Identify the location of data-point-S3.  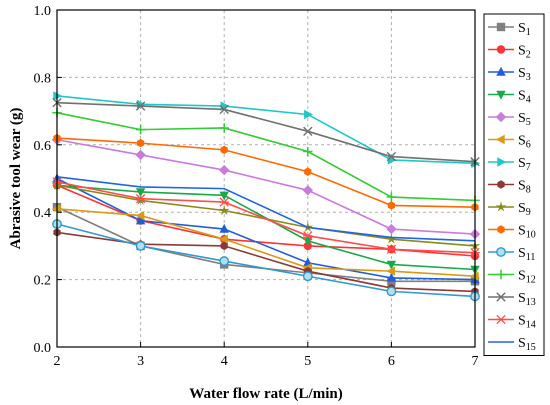
(140, 220).